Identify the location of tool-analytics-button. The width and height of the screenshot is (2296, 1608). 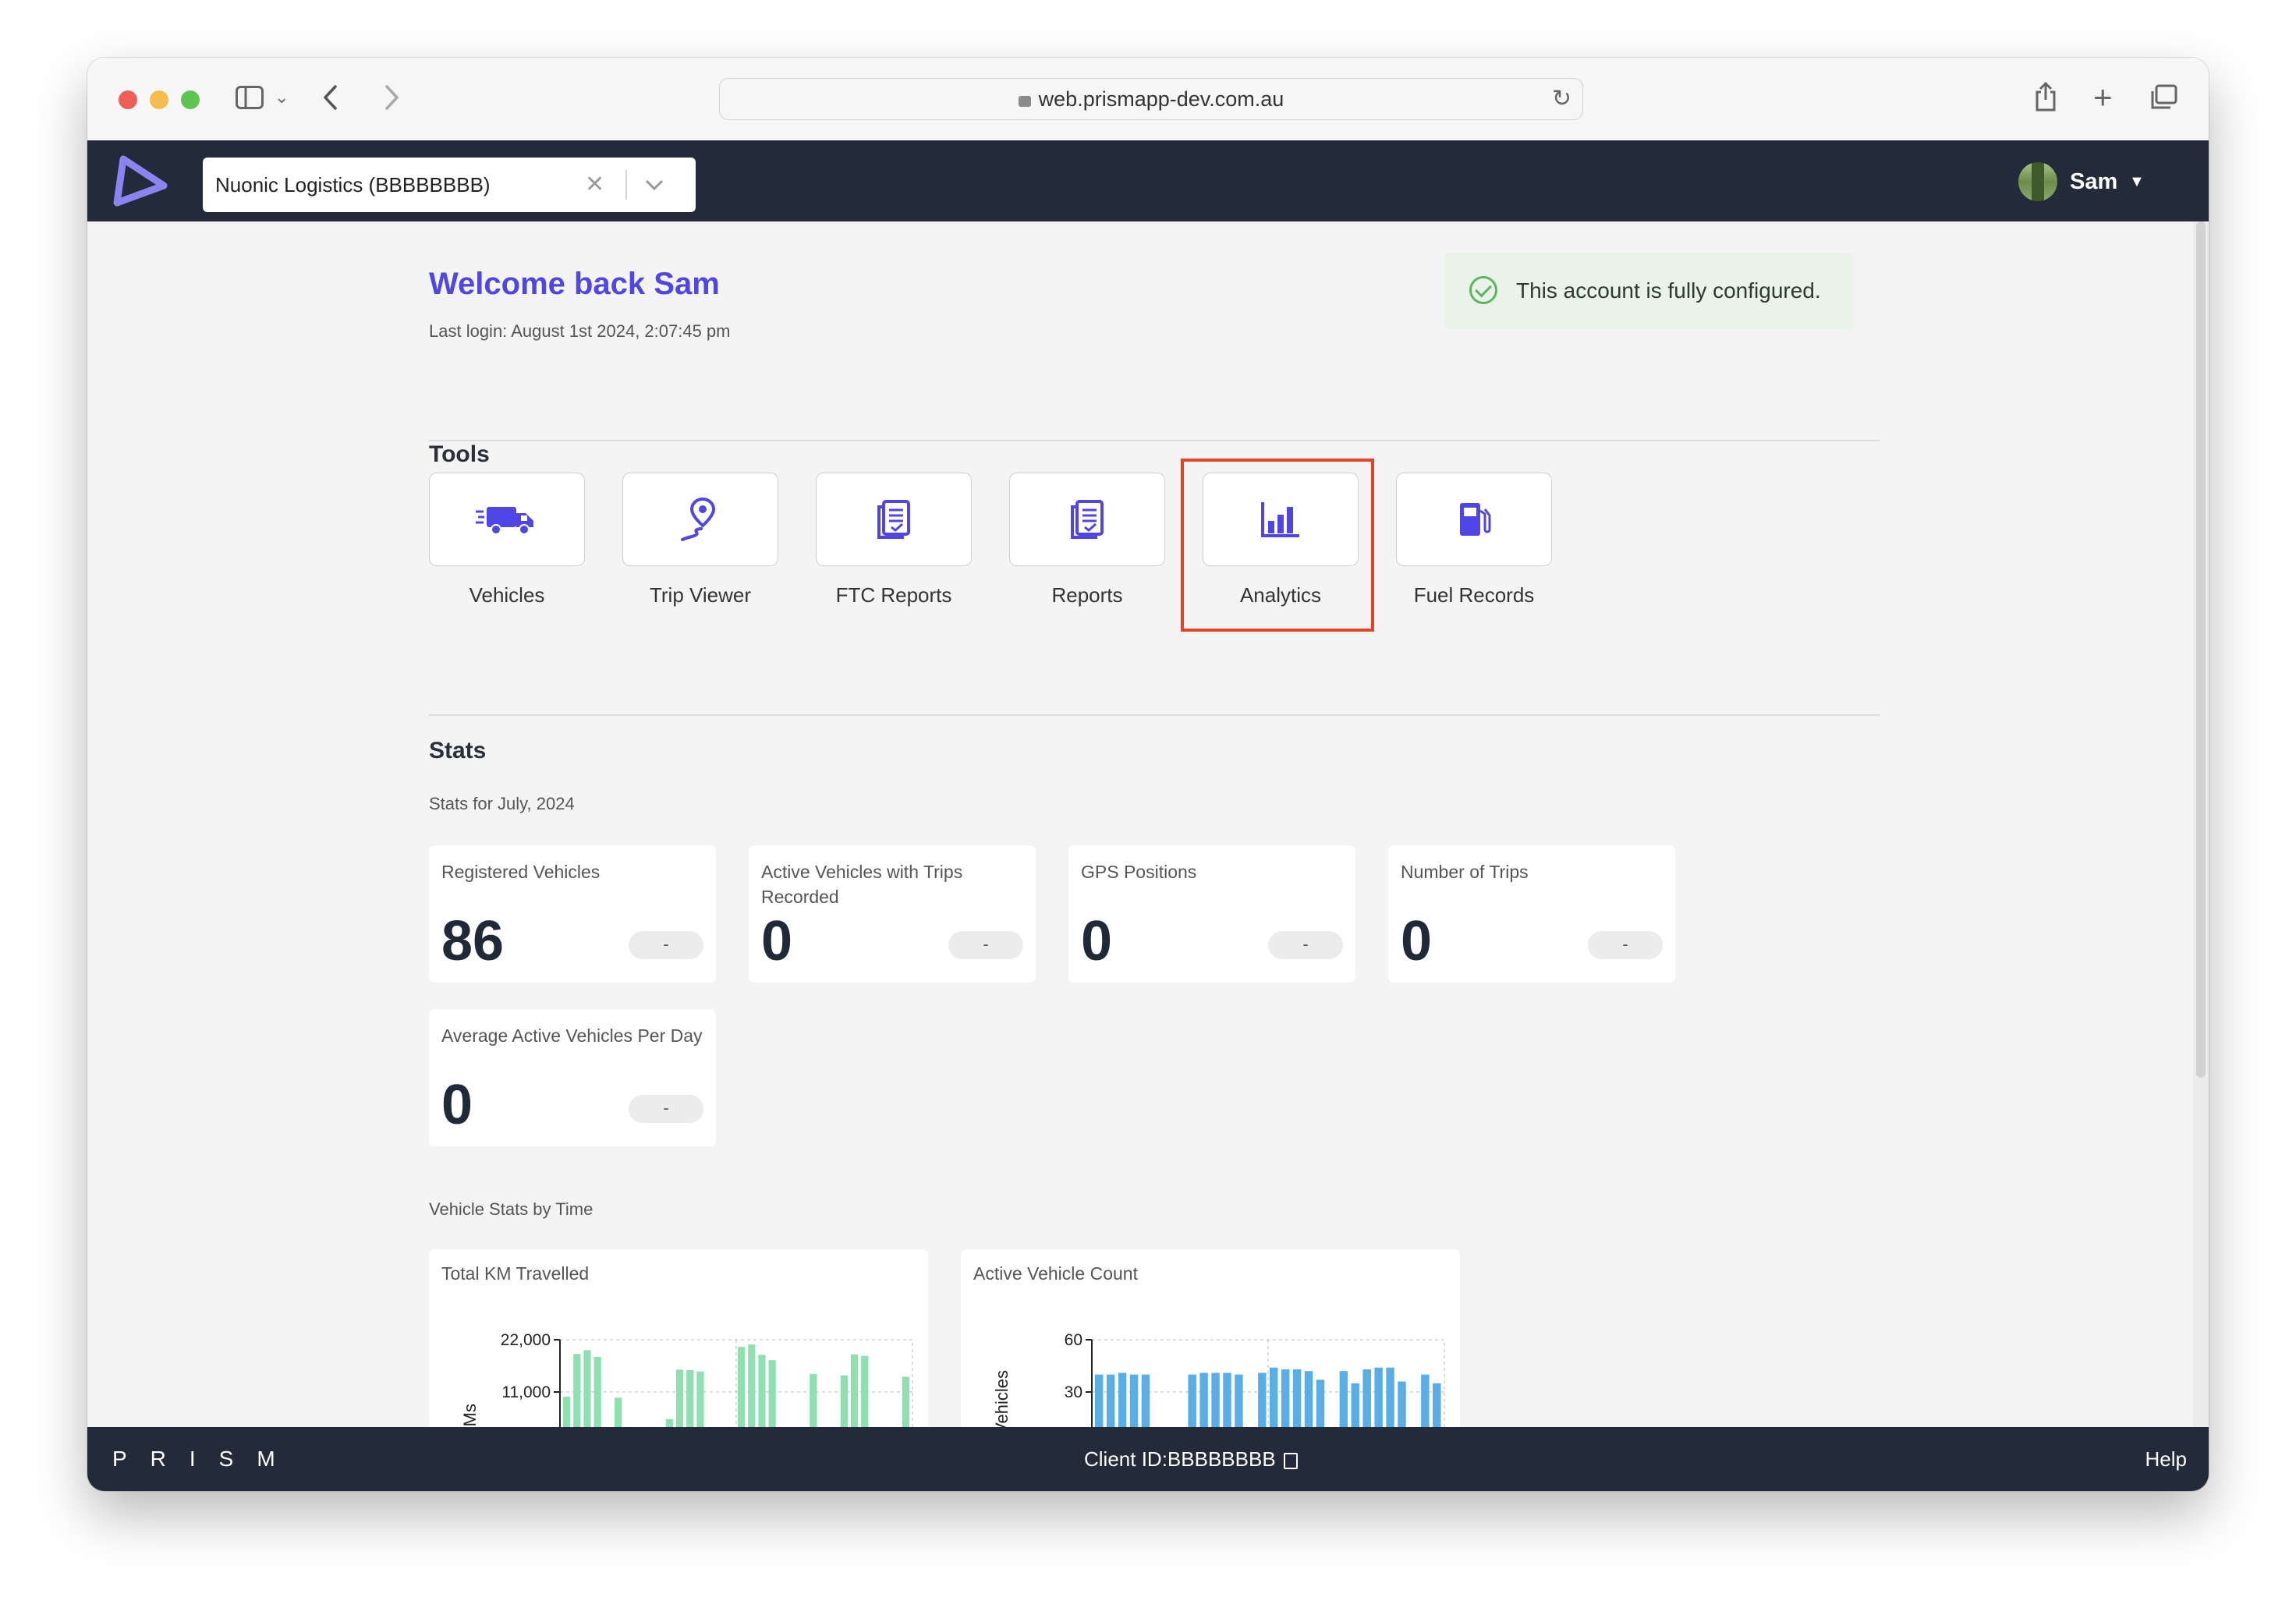
(1281, 519).